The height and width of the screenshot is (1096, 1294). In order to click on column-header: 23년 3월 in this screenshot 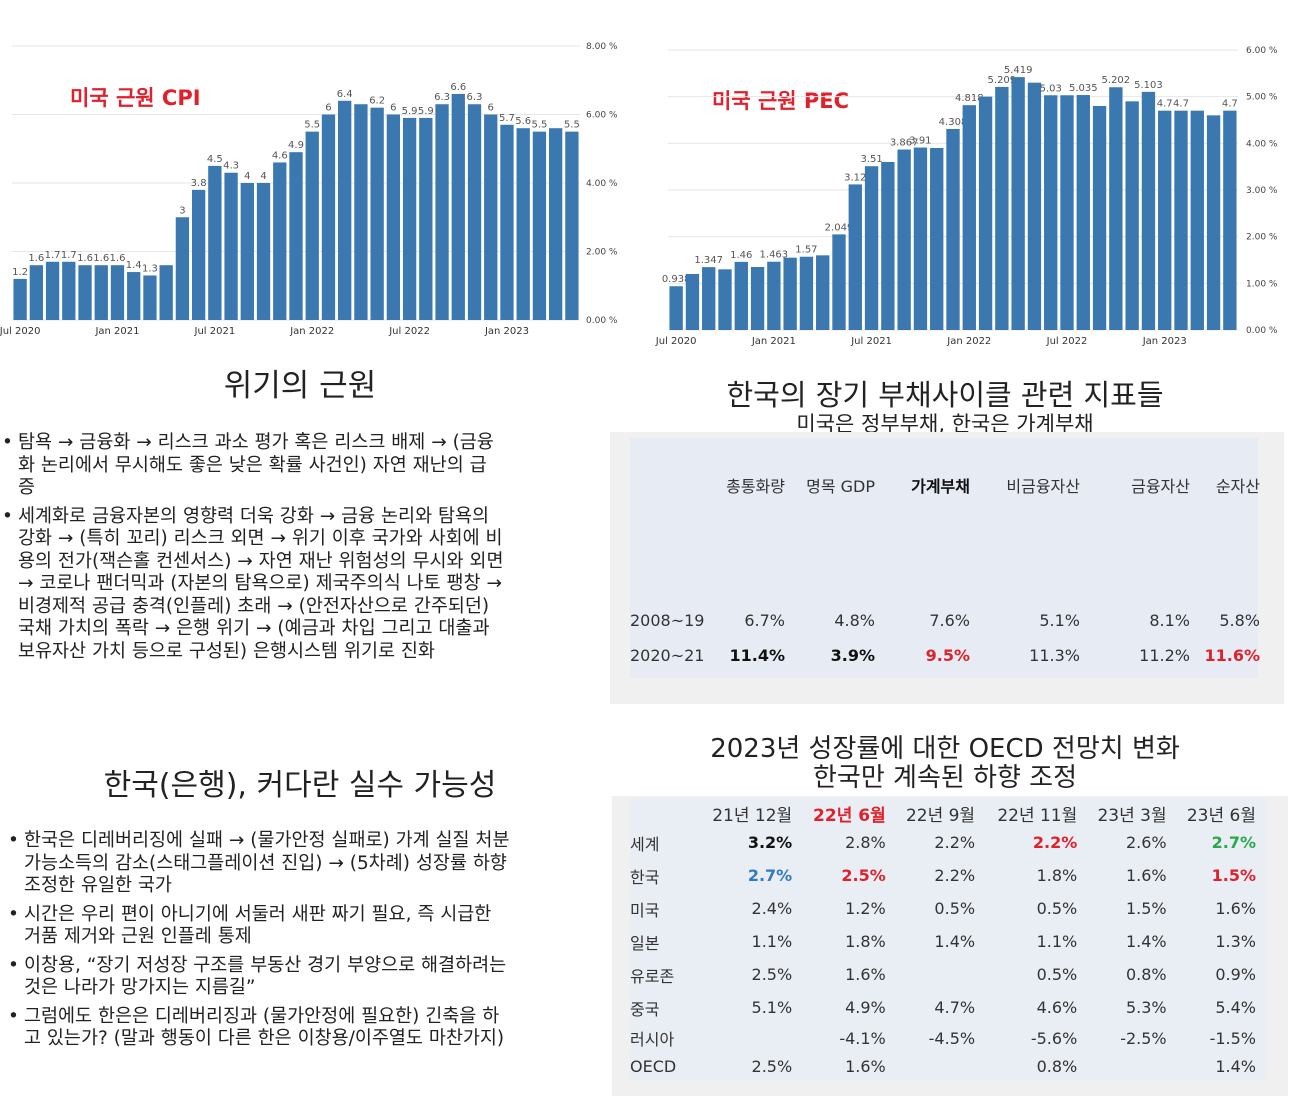, I will do `click(1132, 815)`.